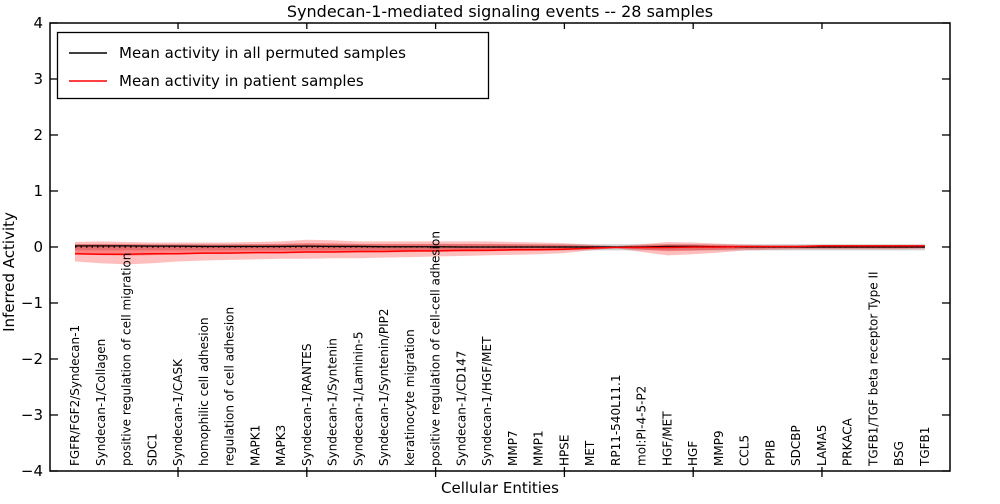 This screenshot has width=1000, height=504. What do you see at coordinates (822, 445) in the screenshot?
I see `x-category-label: LAMA5` at bounding box center [822, 445].